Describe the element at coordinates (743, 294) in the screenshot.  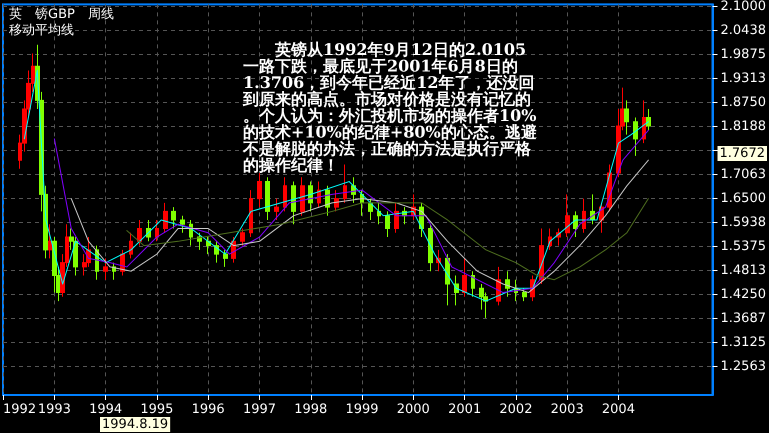
I see `y-tick-label: 1.4250` at that location.